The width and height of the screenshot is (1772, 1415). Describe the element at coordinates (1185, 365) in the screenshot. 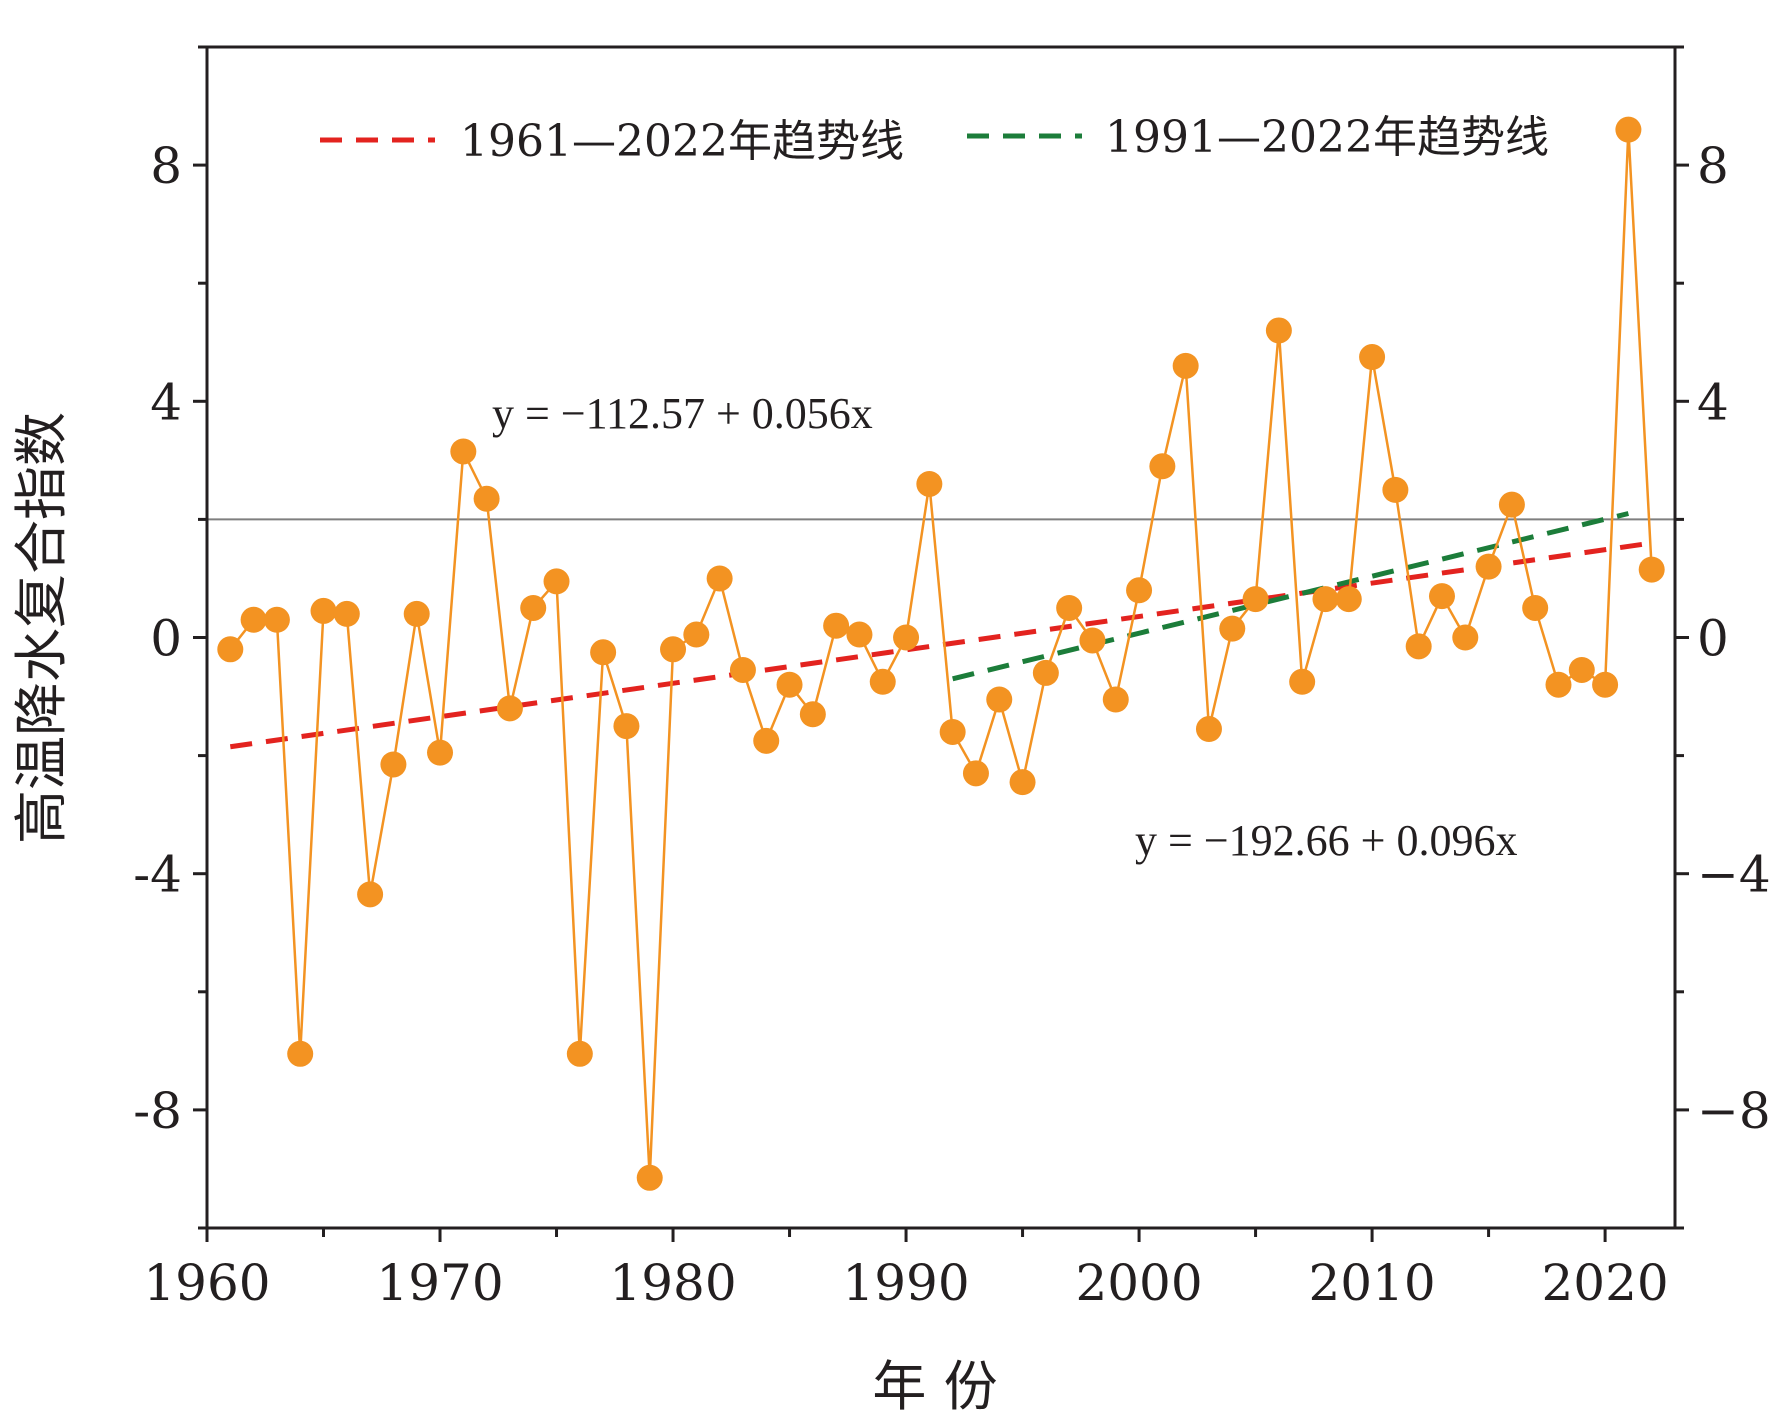

I see `data-point-2002` at that location.